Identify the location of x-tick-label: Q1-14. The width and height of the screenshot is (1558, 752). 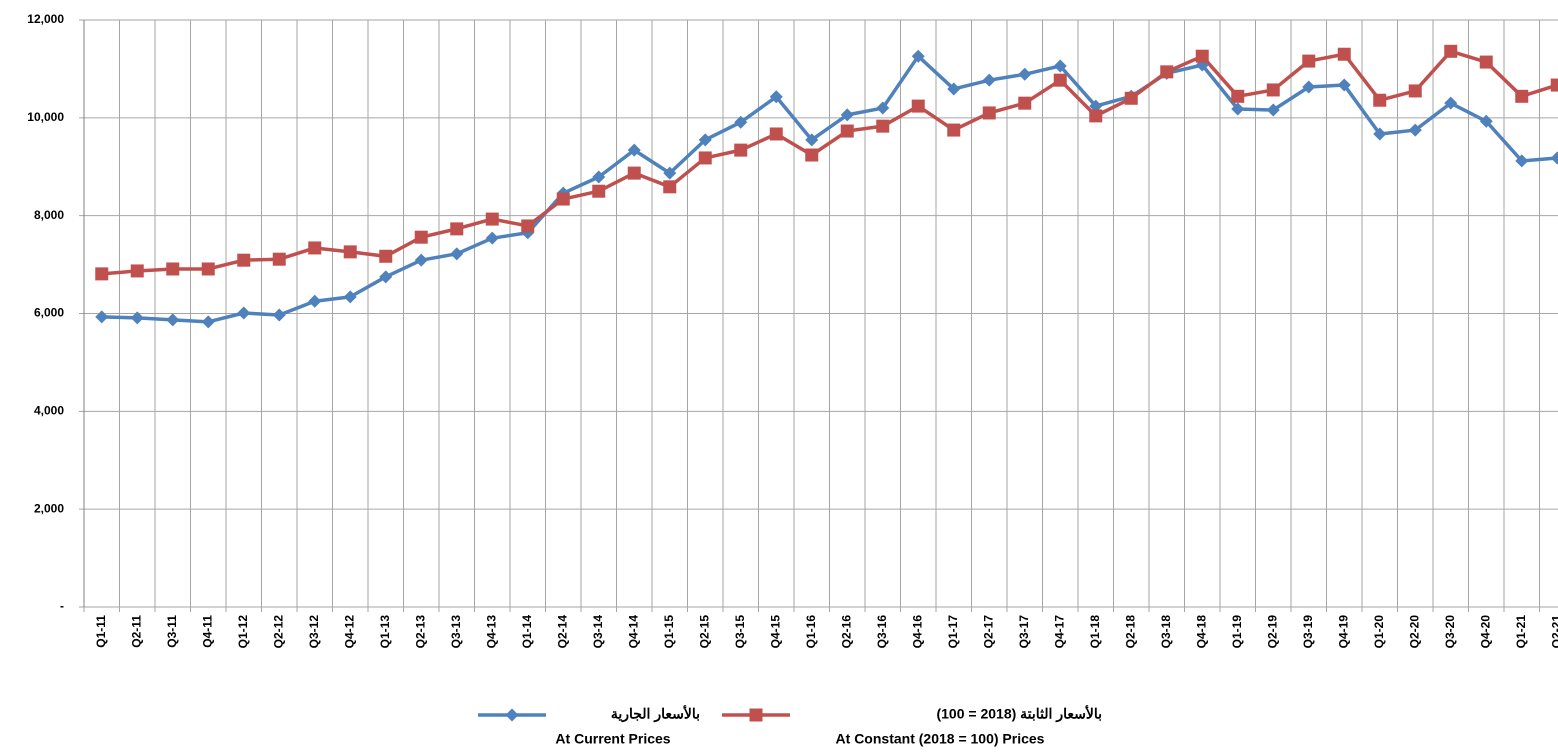
(527, 632).